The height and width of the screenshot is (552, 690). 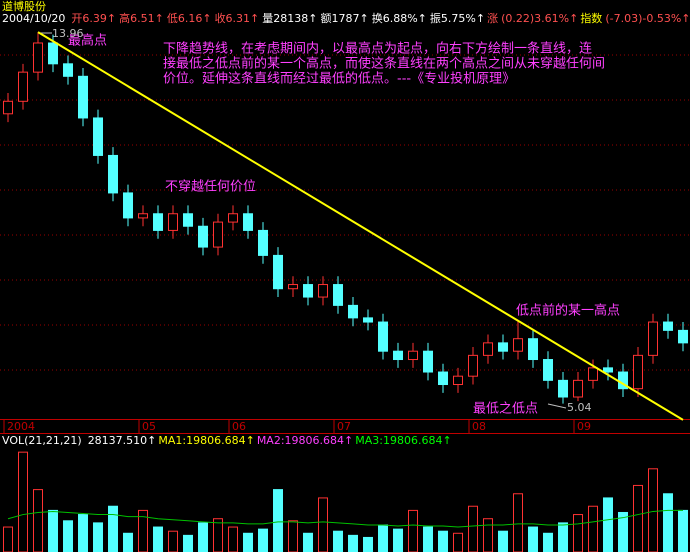 What do you see at coordinates (505, 409) in the screenshot?
I see `annotation: 最低之低点` at bounding box center [505, 409].